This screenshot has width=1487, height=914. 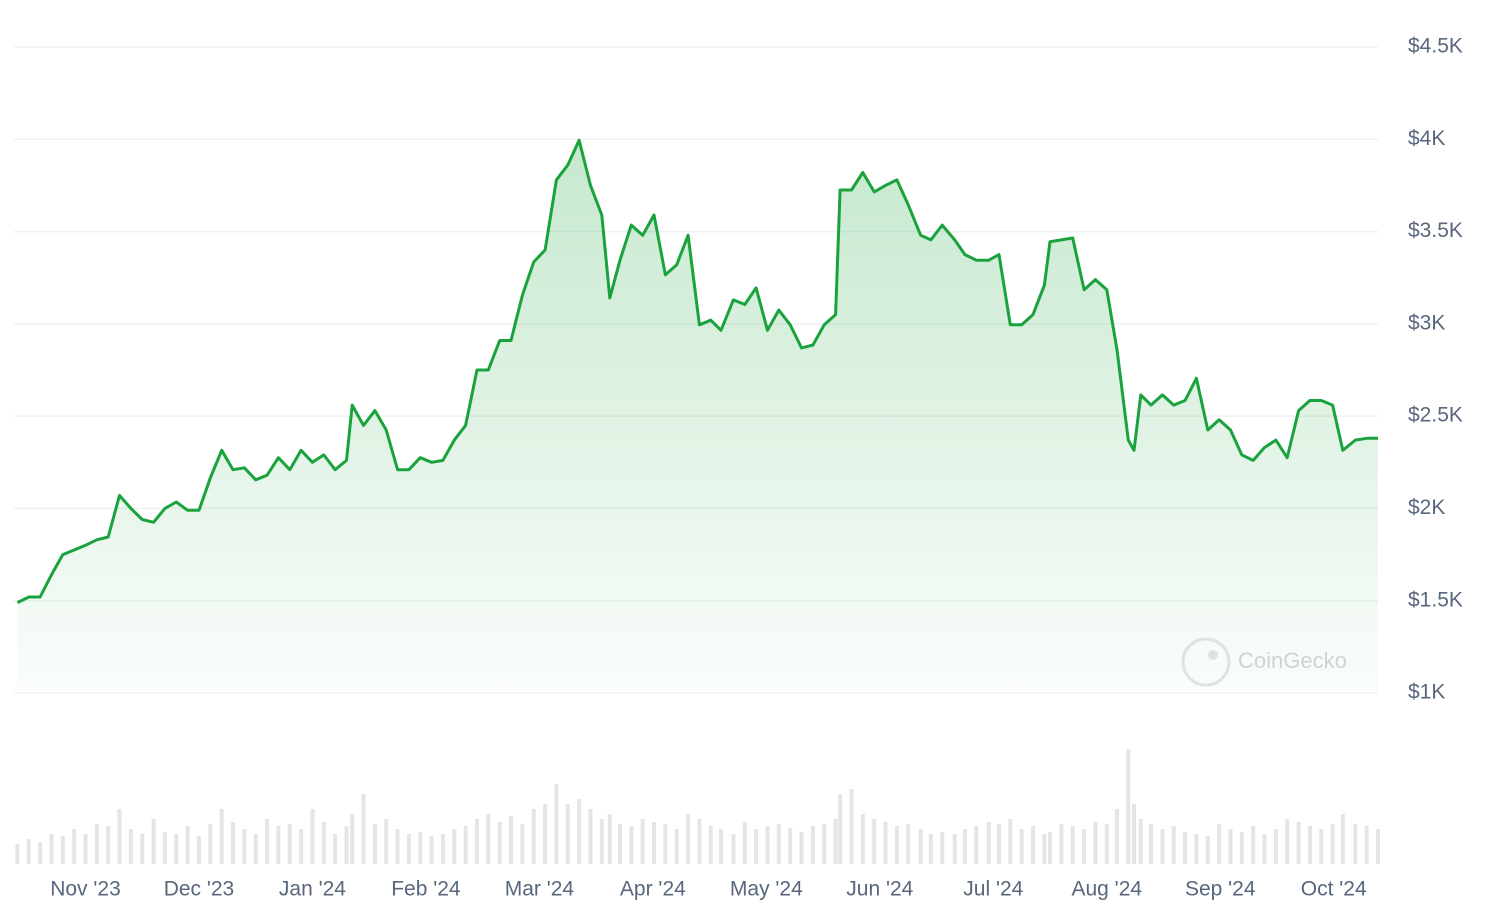 I want to click on x-tick-label: Jun '24, so click(x=879, y=889).